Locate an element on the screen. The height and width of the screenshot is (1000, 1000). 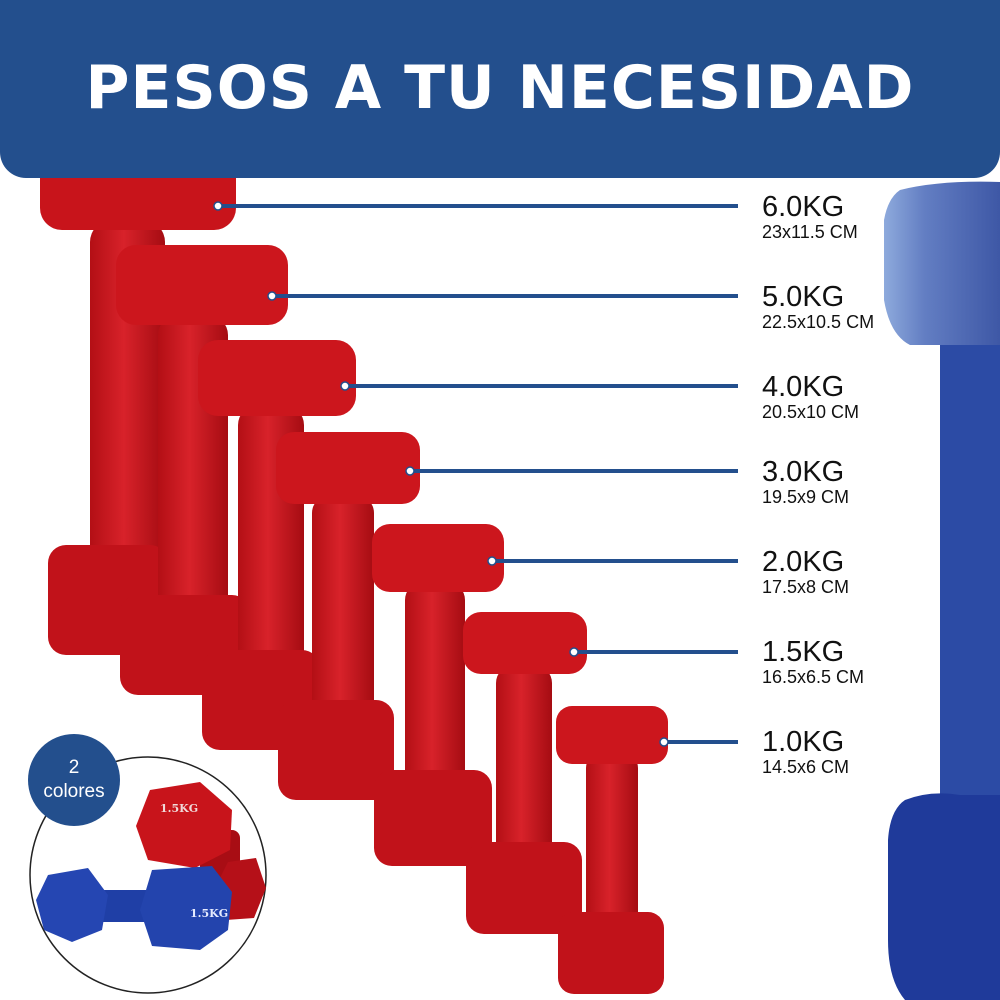
weight-value: 3.0KG is located at coordinates (803, 472).